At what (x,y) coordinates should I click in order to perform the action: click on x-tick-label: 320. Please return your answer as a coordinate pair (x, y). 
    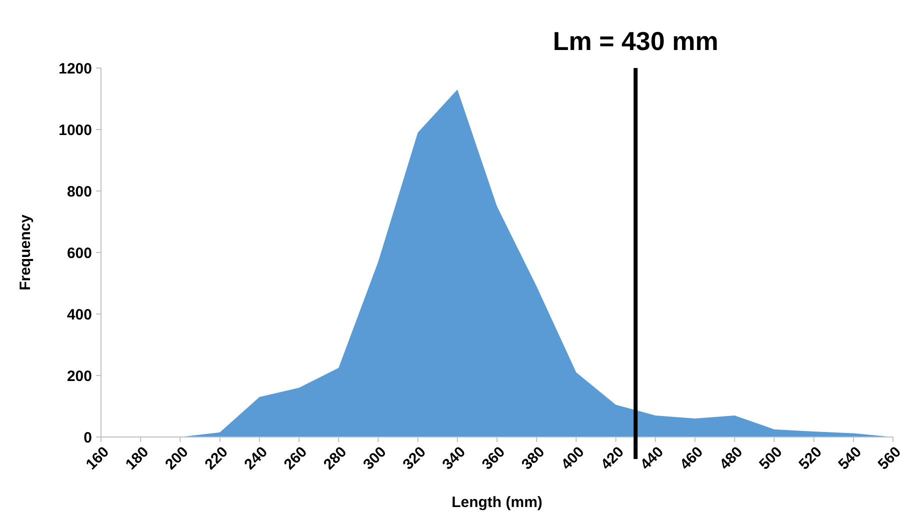
    Looking at the image, I should click on (415, 459).